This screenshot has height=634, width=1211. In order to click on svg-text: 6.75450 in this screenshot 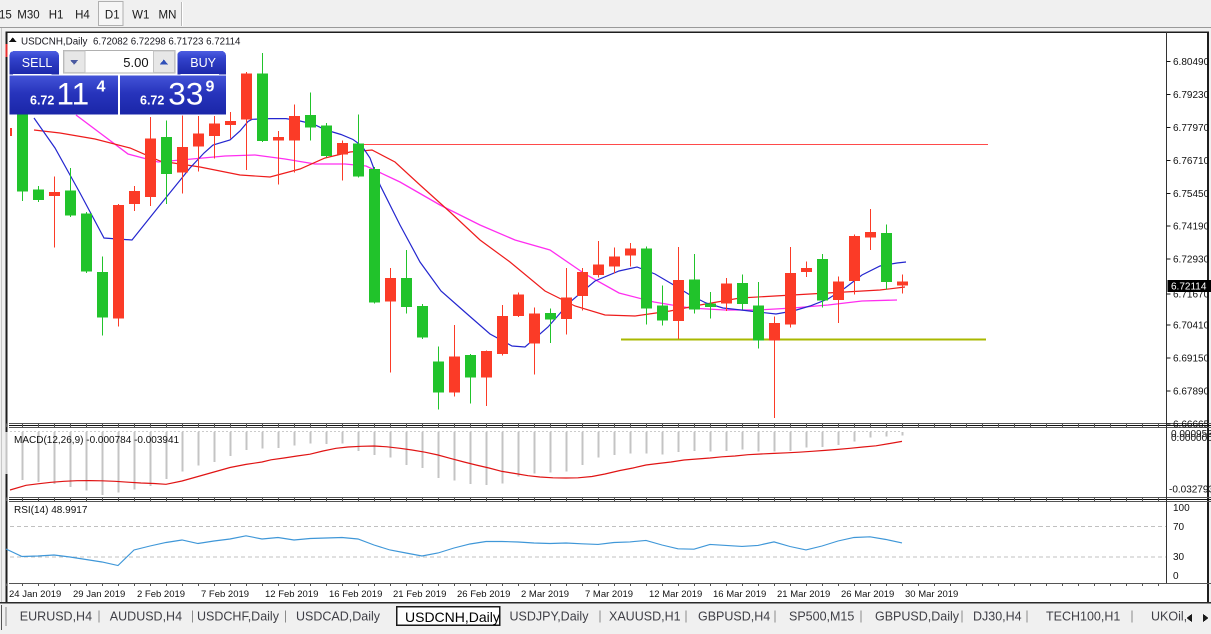, I will do `click(1191, 194)`.